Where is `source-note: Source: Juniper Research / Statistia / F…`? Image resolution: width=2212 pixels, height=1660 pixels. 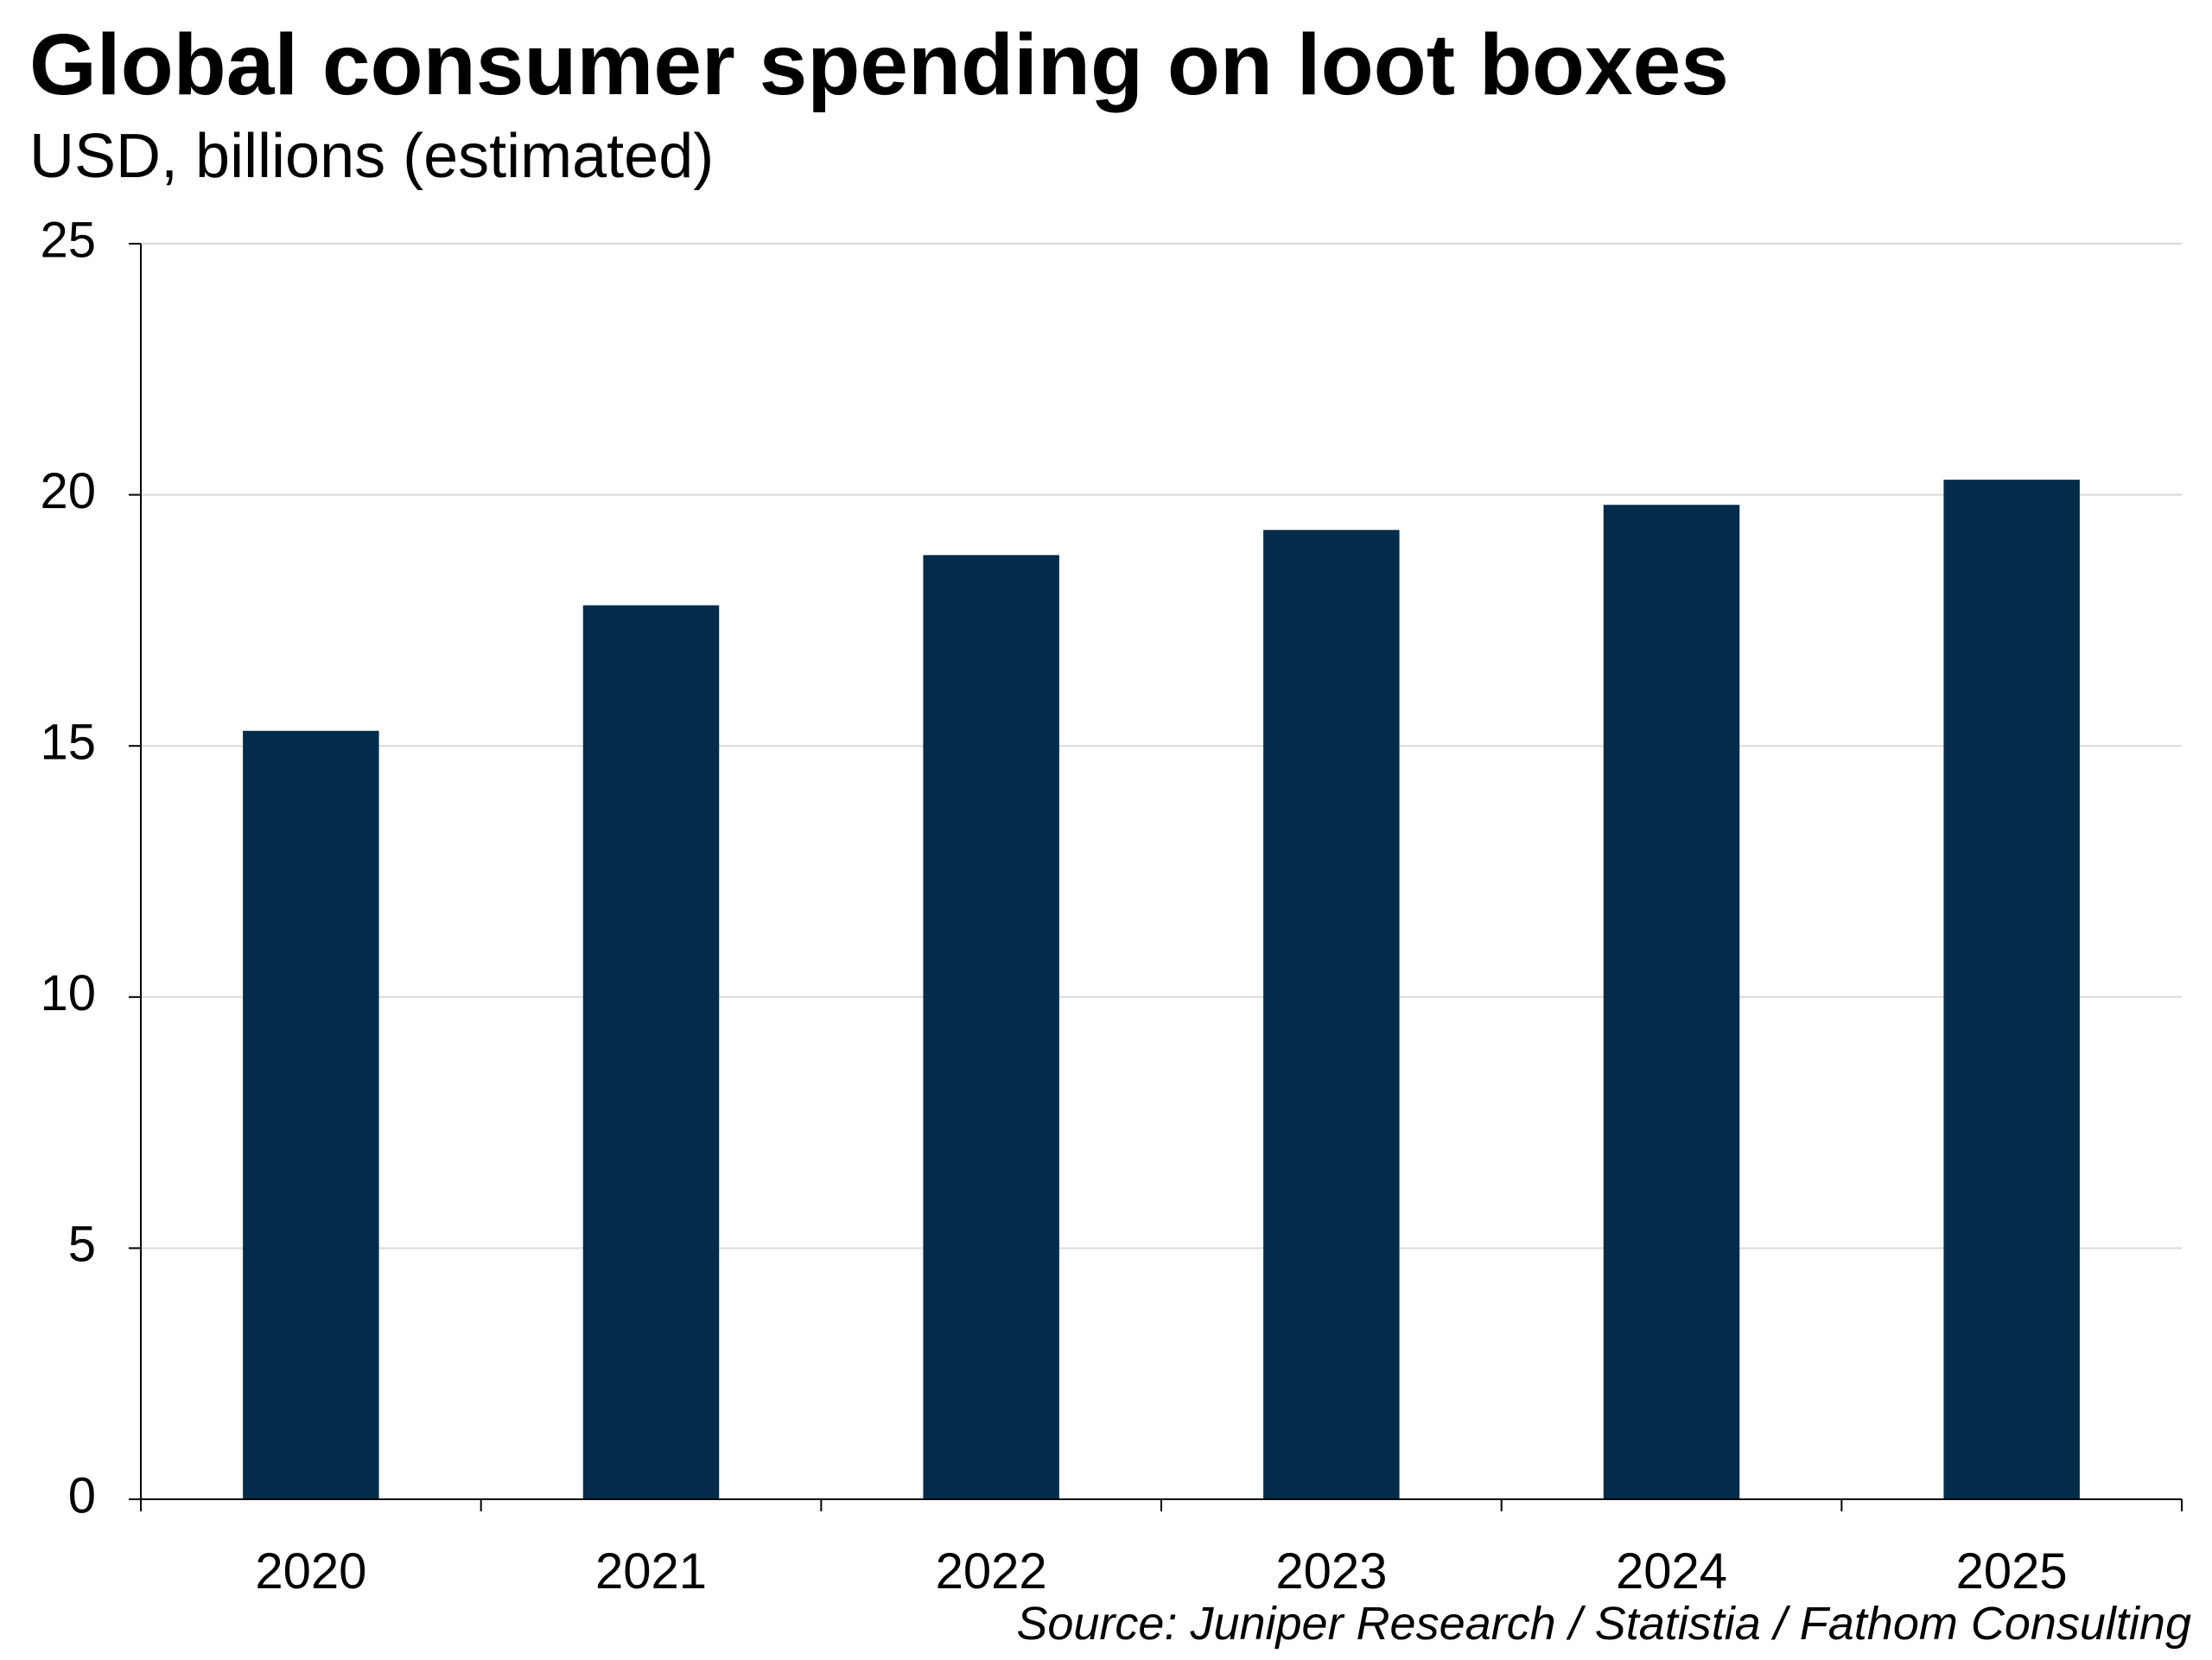 source-note: Source: Juniper Research / Statistia / F… is located at coordinates (1603, 1624).